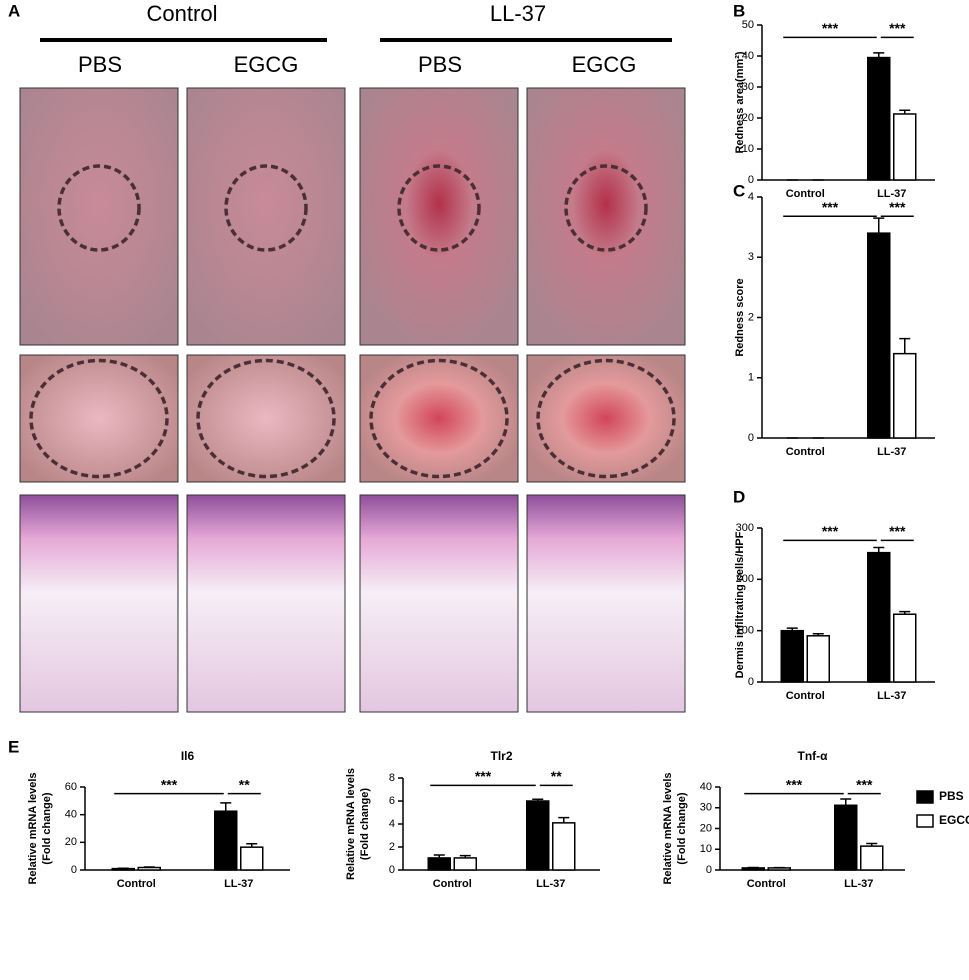 This screenshot has width=969, height=980. What do you see at coordinates (182, 13) in the screenshot?
I see `group-label: Control` at bounding box center [182, 13].